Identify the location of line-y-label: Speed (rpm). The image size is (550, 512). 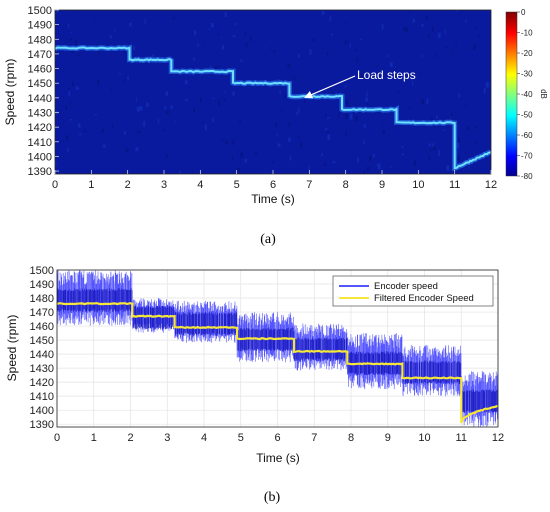
(12, 348).